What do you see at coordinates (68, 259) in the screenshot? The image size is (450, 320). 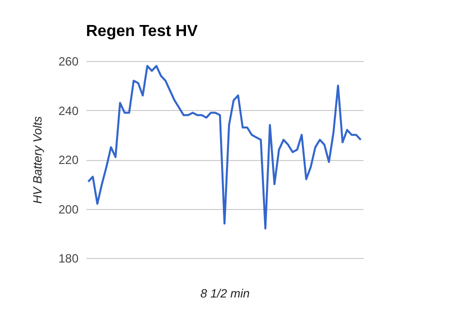 I see `y-tick-label: 180` at bounding box center [68, 259].